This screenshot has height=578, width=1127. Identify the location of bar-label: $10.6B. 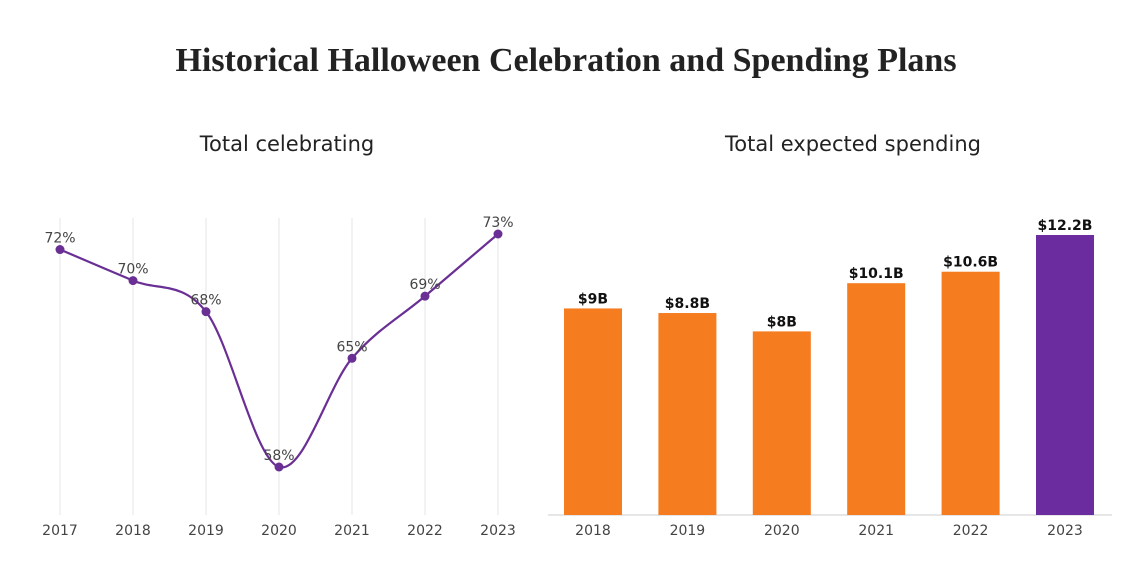
(970, 263).